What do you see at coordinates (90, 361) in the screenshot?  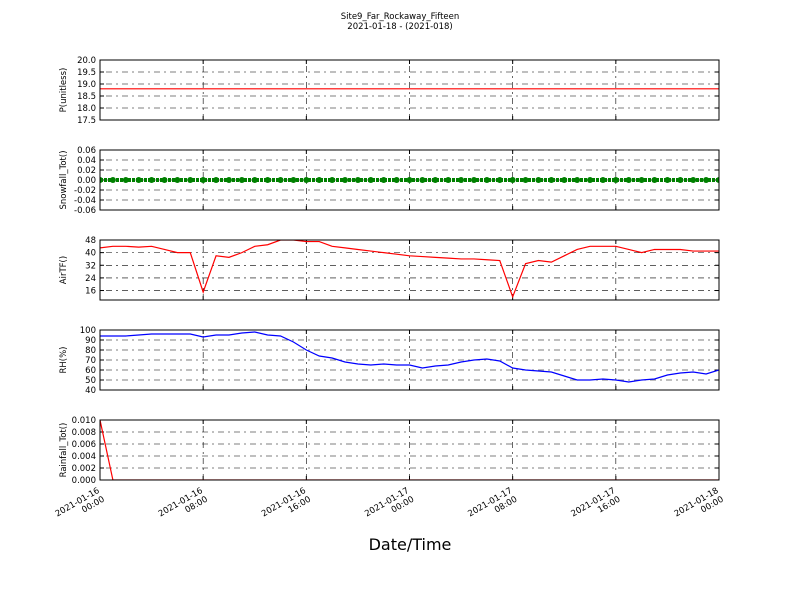 I see `y-tick-label: 70` at bounding box center [90, 361].